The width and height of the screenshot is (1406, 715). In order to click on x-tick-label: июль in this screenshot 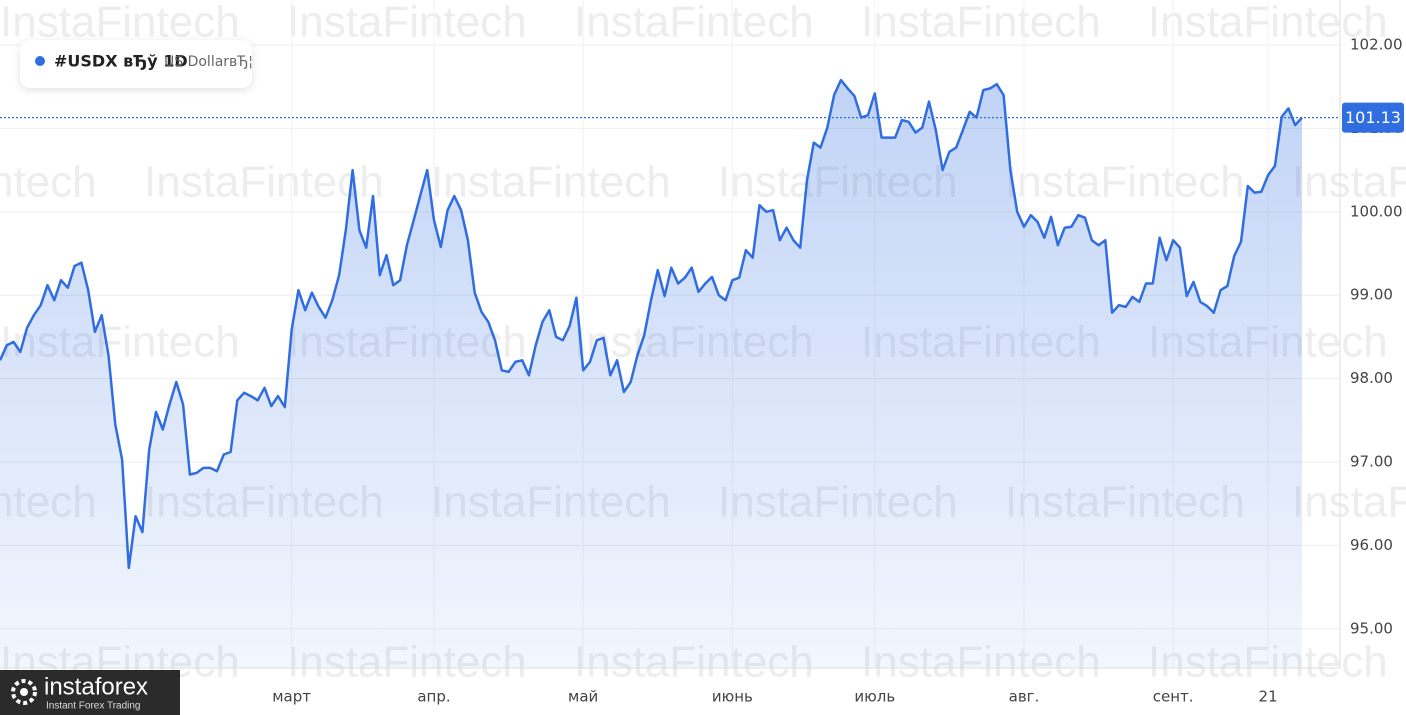, I will do `click(874, 697)`.